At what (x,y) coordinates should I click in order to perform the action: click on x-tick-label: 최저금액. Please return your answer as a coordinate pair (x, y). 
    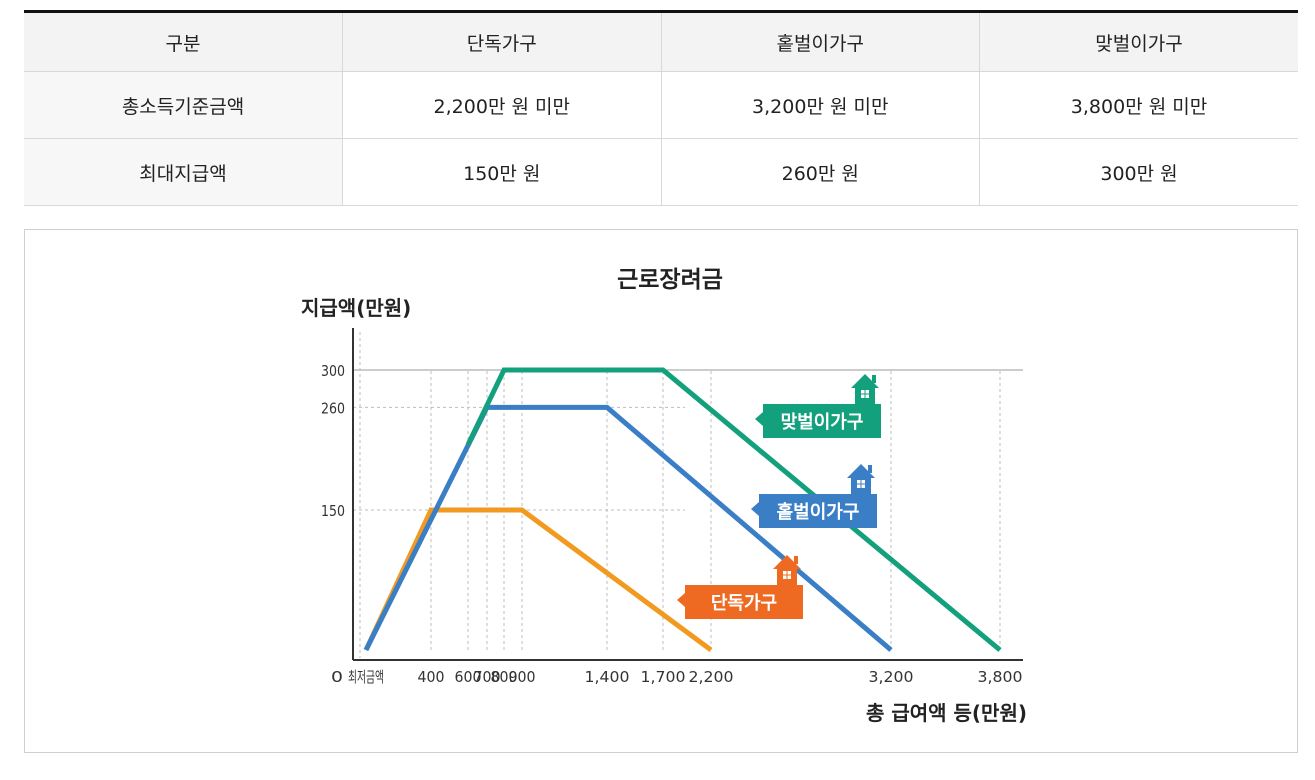
    Looking at the image, I should click on (366, 677).